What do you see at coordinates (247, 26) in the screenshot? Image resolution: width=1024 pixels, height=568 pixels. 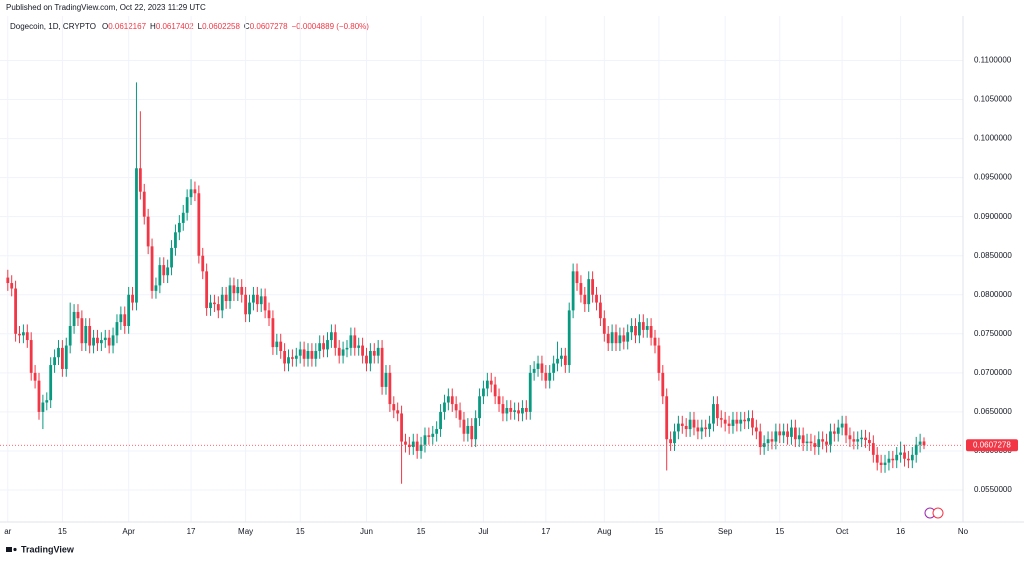 I see `header-text: C` at bounding box center [247, 26].